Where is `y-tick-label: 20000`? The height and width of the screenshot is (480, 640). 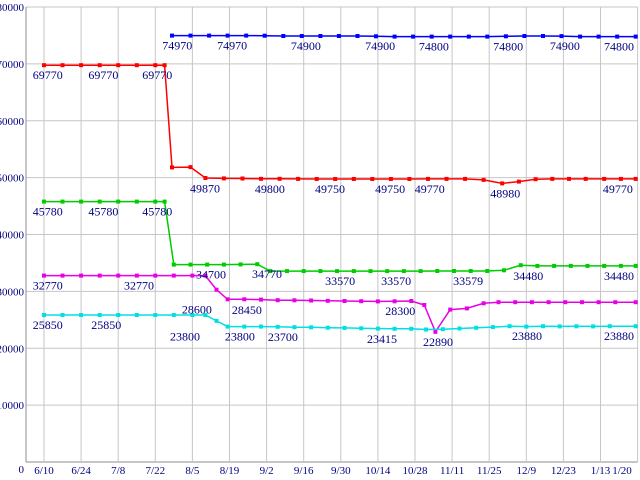 y-tick-label: 20000 is located at coordinates (12, 349).